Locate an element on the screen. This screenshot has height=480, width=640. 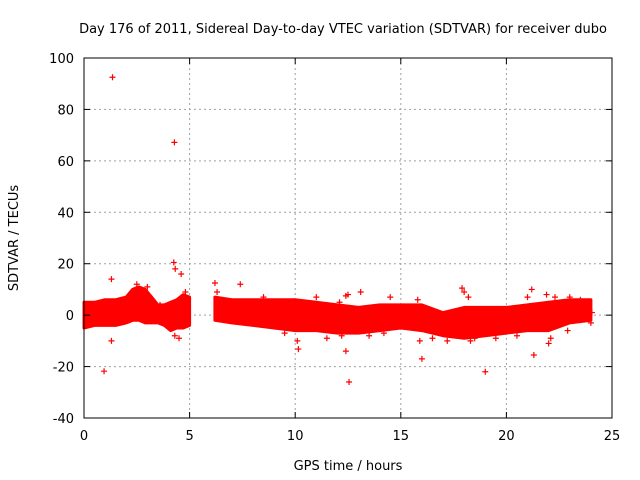
y-tick-label: 80 is located at coordinates (65, 110).